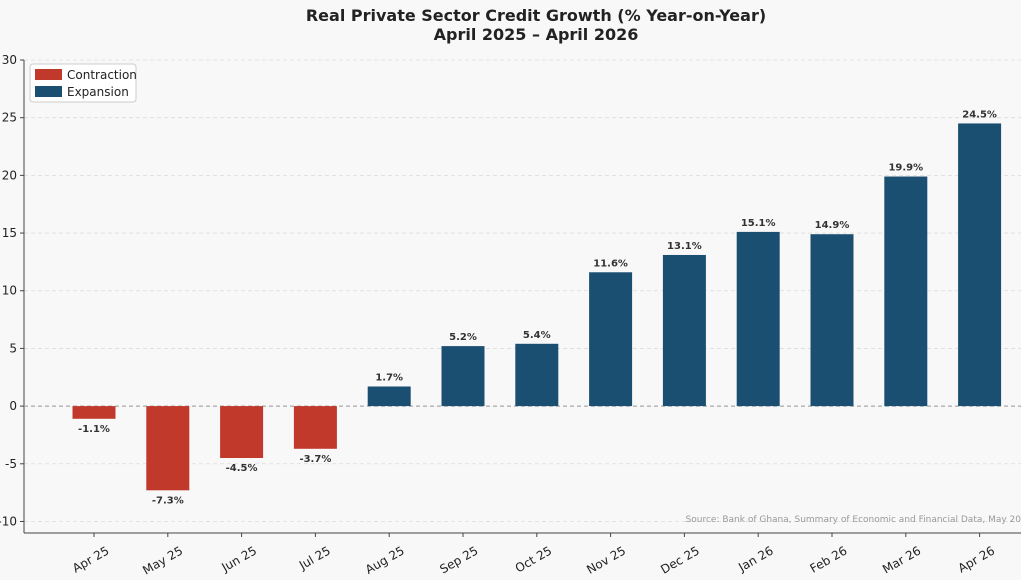 The image size is (1021, 580). I want to click on data-label: 11.6%, so click(610, 263).